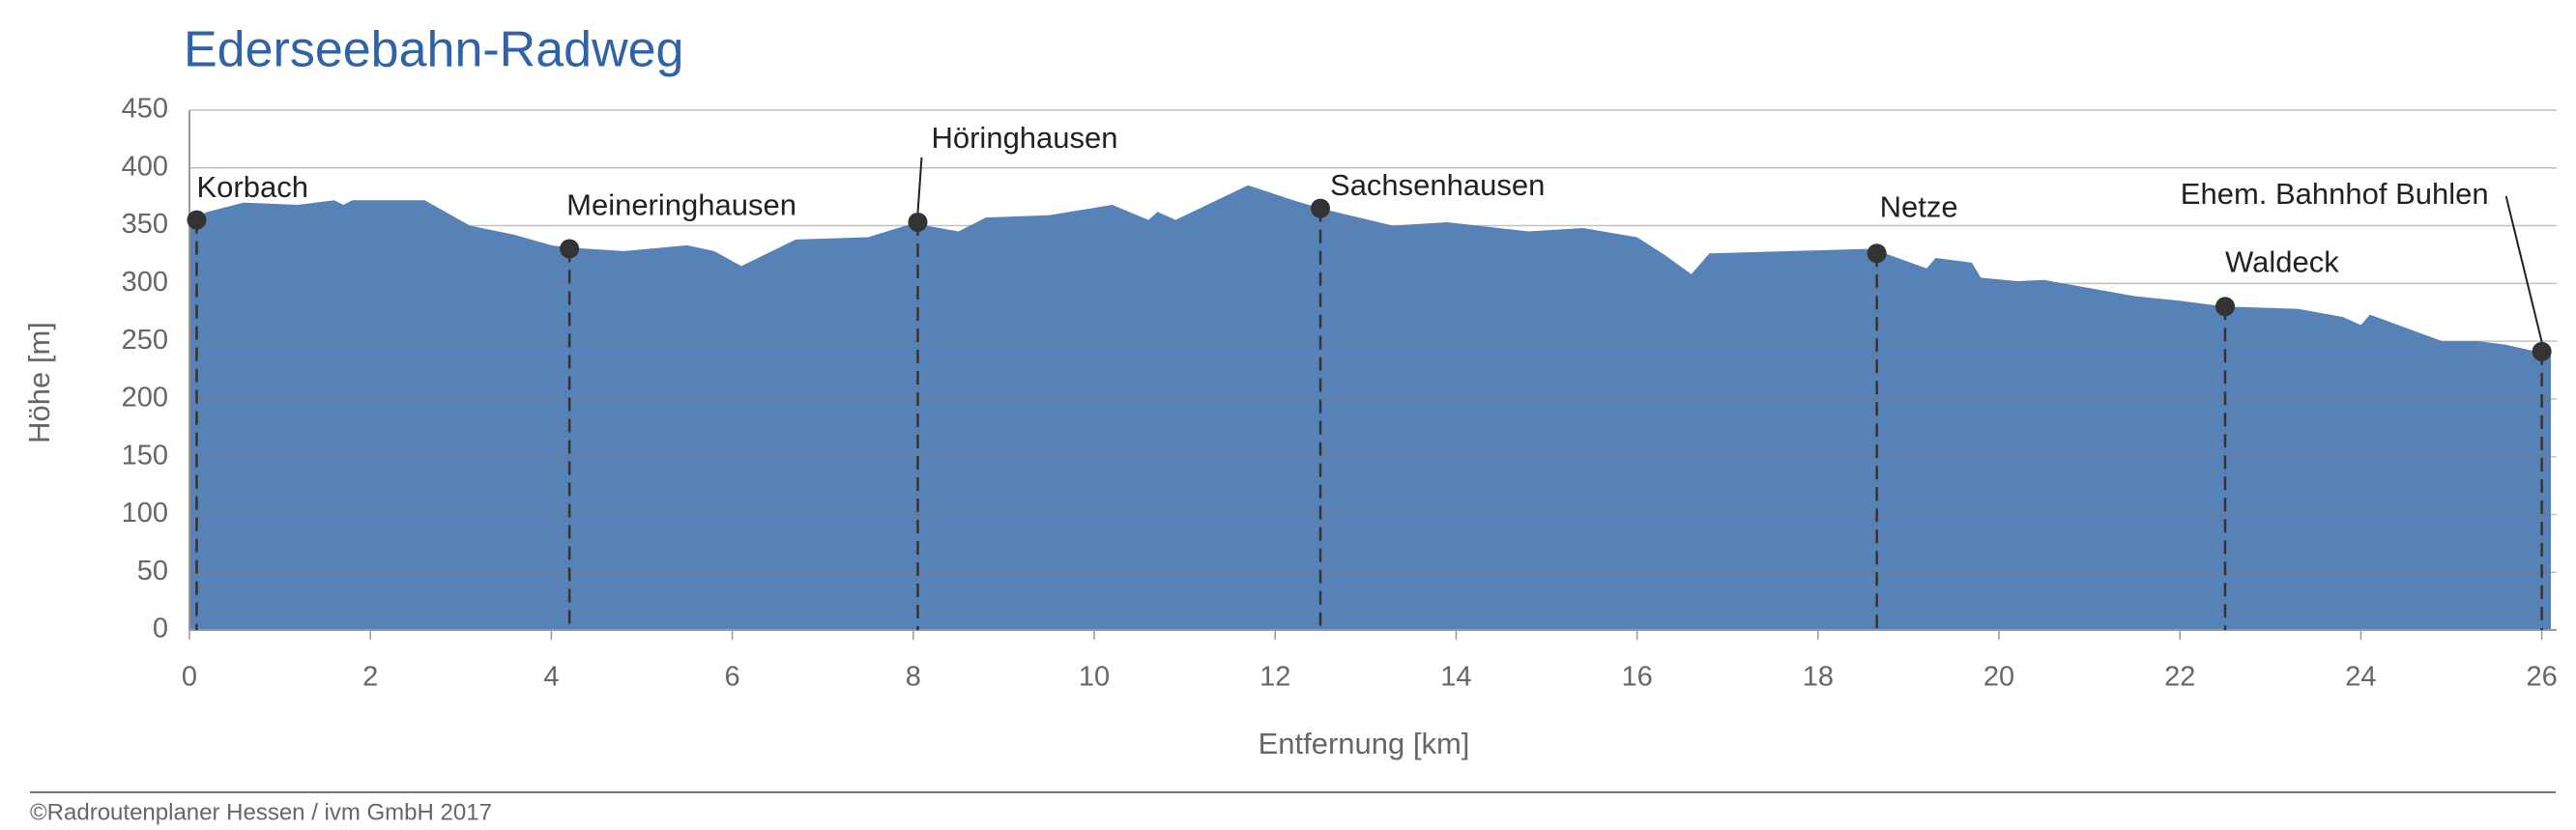 The image size is (2576, 830). I want to click on marker-label: Ehem. Bahnhof Buhlen, so click(2335, 194).